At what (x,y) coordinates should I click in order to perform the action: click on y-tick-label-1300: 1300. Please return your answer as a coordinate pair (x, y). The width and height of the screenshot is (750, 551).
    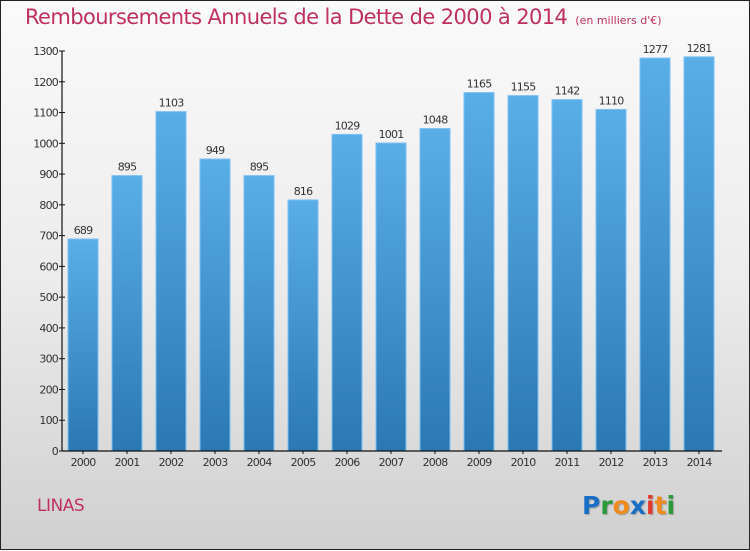
    Looking at the image, I should click on (46, 51).